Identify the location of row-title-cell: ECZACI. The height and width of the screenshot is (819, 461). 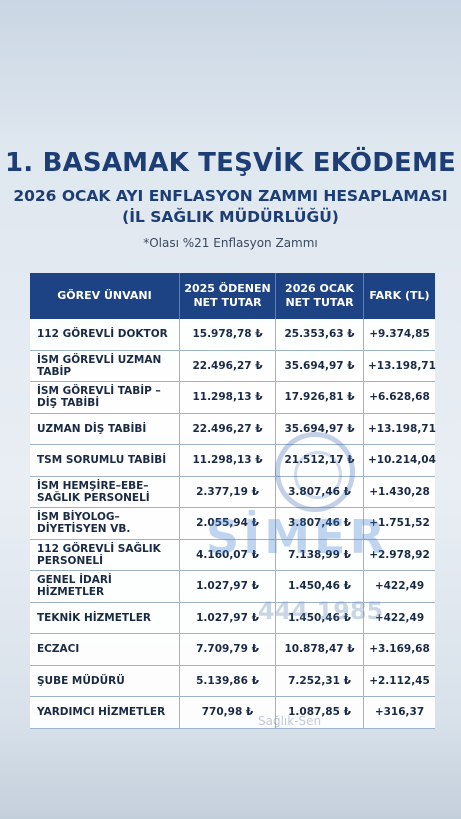
(105, 650).